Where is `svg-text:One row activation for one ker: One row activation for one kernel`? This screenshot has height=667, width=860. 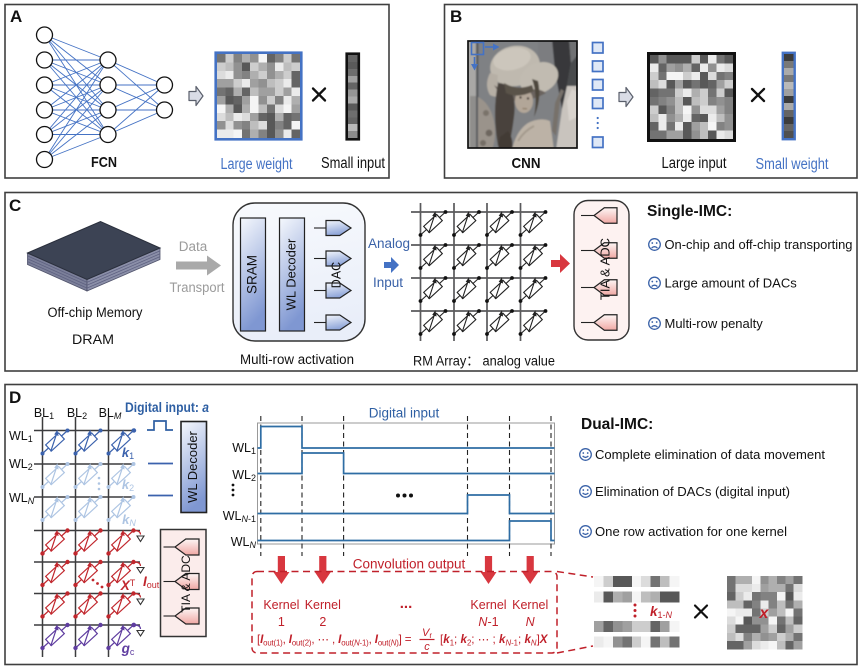 svg-text:One row activation for one ker: One row activation for one kernel is located at coordinates (691, 531).